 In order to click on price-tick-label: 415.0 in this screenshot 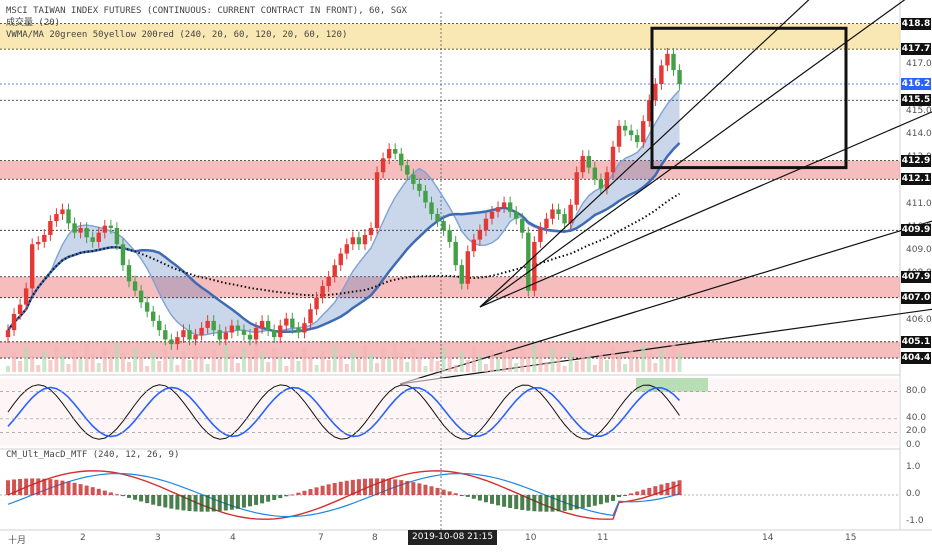, I will do `click(919, 110)`.